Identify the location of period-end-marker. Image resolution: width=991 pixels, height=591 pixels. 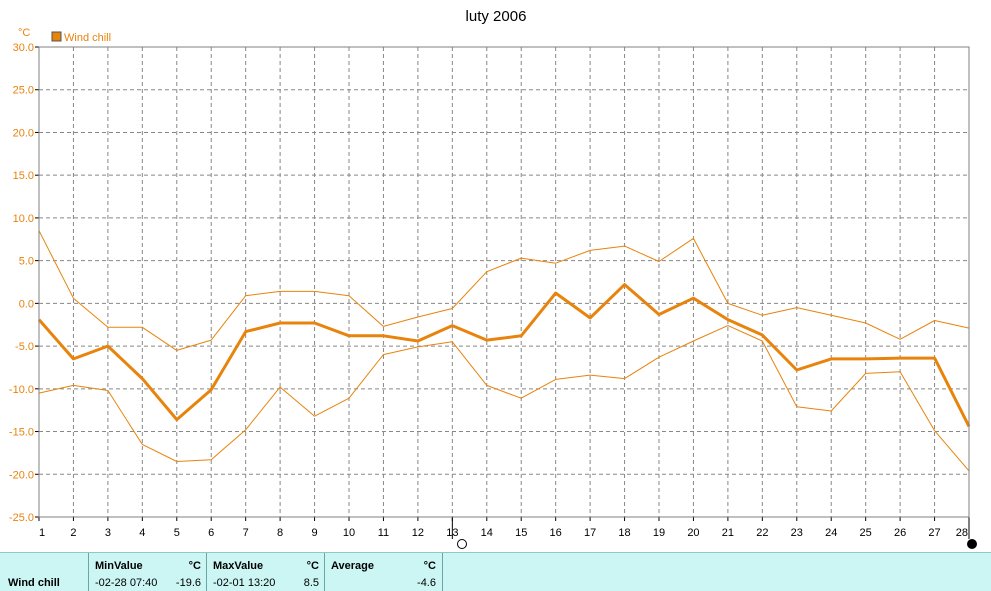
(972, 544).